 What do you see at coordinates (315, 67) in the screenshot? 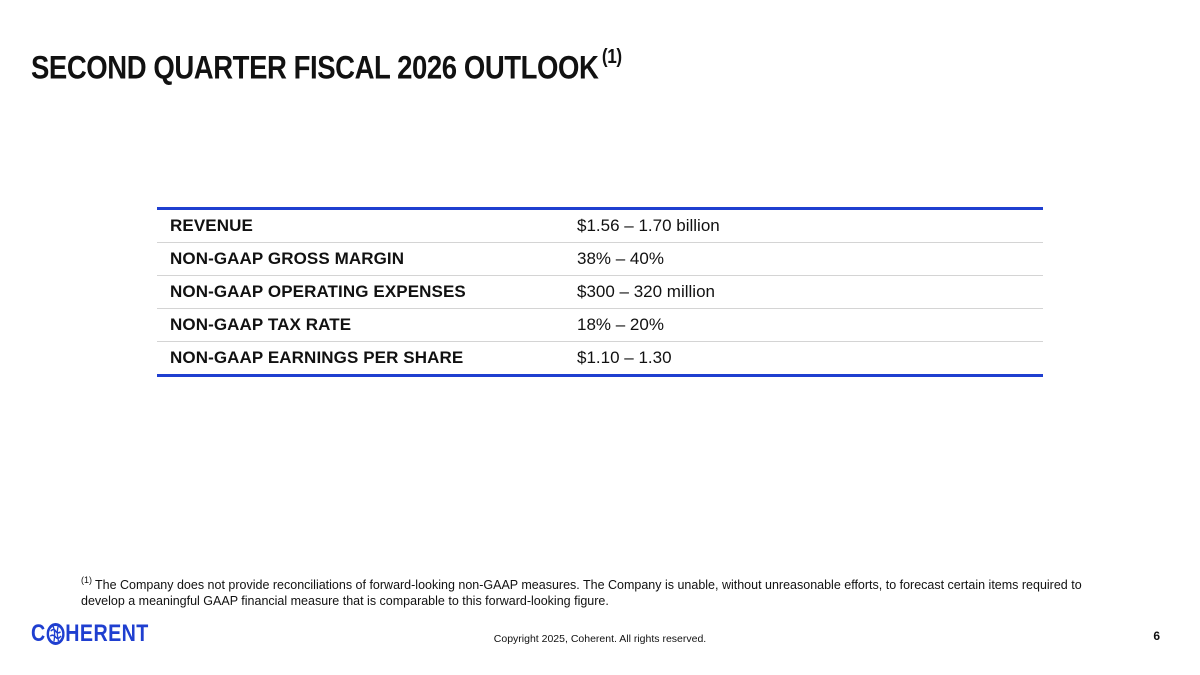
I see `page-title-text: SECOND QUARTER FISCAL 2026 OUTLOOK` at bounding box center [315, 67].